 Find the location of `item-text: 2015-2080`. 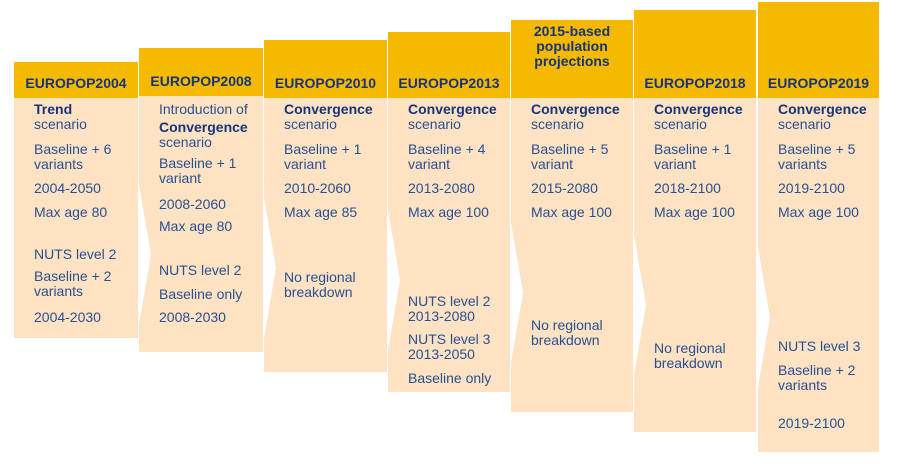

item-text: 2015-2080 is located at coordinates (564, 188).